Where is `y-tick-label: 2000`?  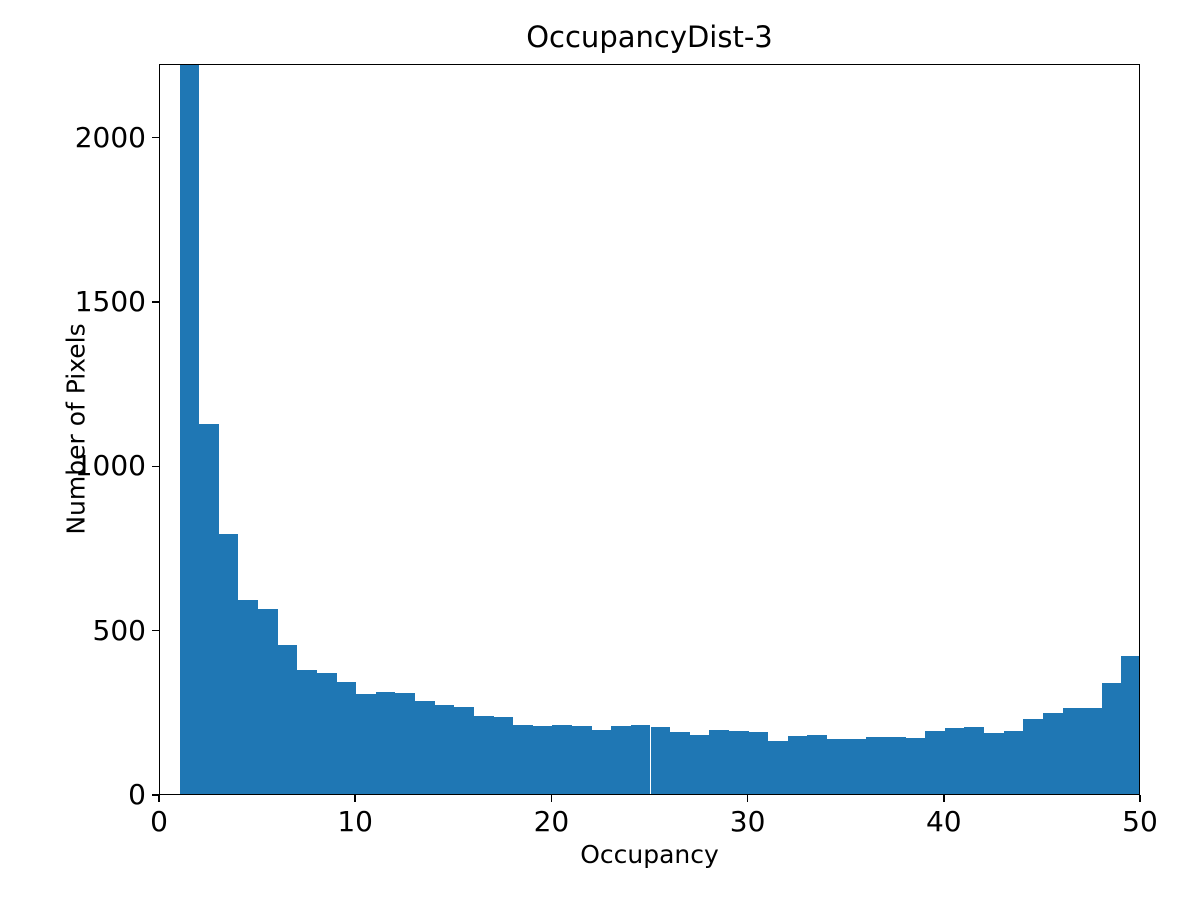 y-tick-label: 2000 is located at coordinates (110, 137).